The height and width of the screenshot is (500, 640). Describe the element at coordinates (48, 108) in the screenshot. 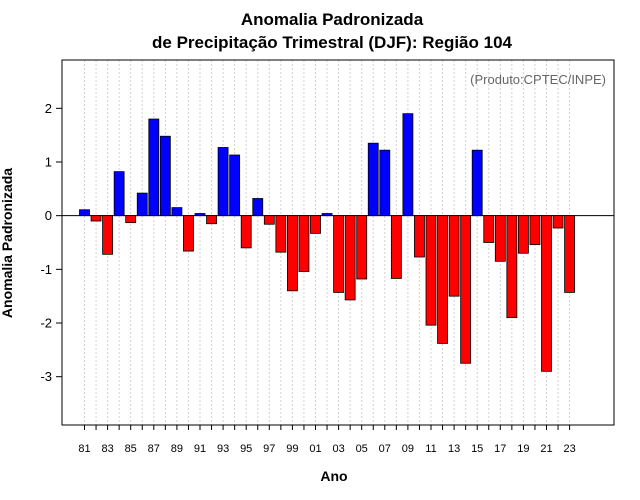

I see `y-tick-label: 2` at that location.